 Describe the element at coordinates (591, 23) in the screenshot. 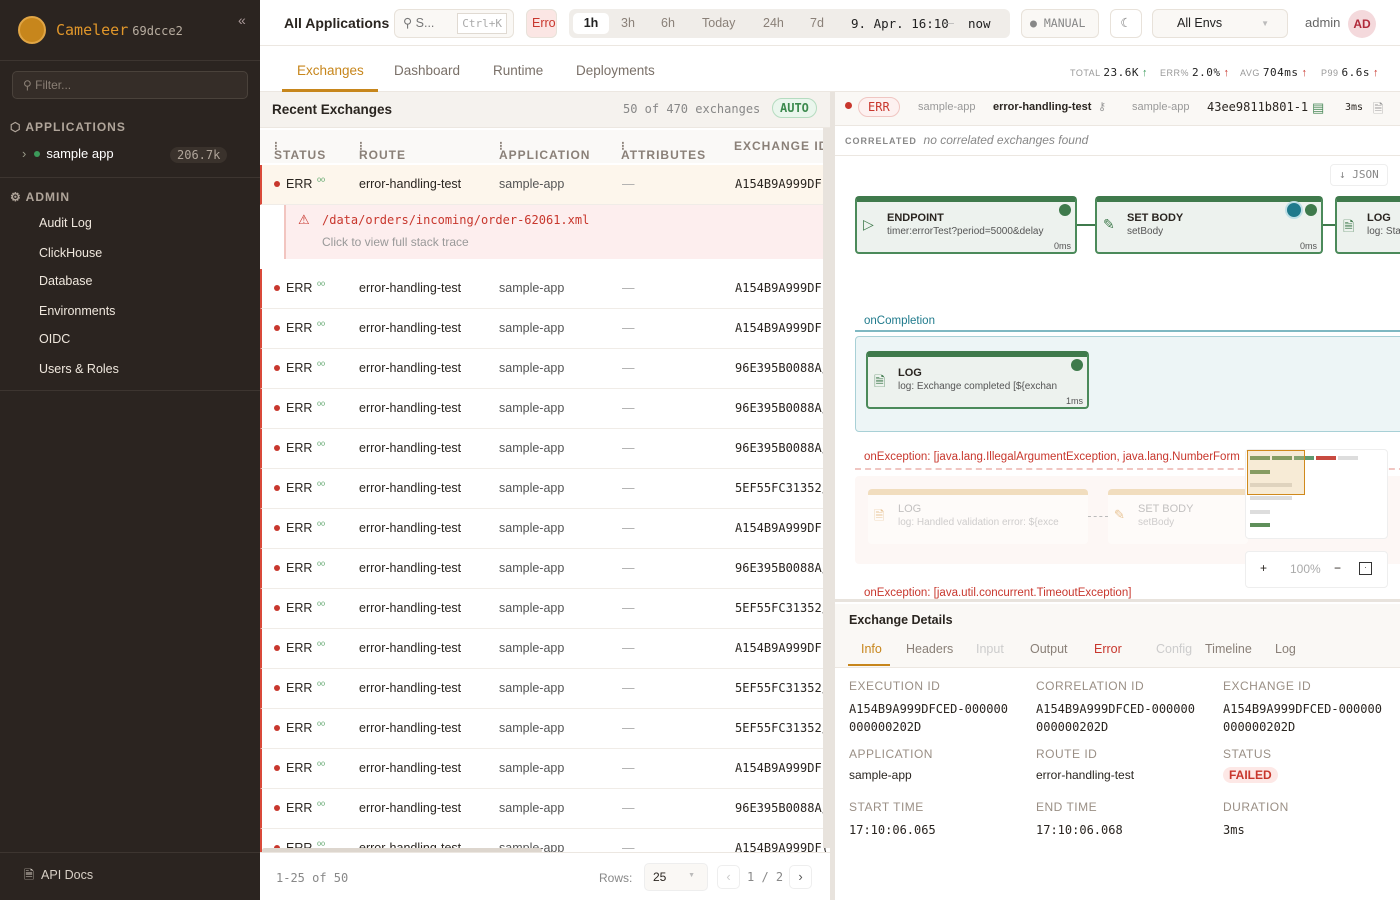

I see `range-1h: 1h` at that location.